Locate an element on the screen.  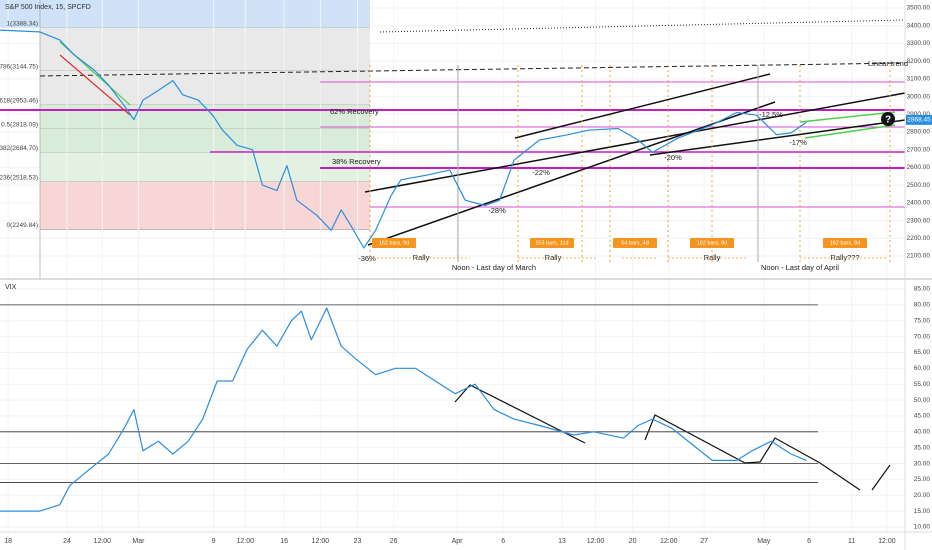
fib-label: 0.786(3144.75) is located at coordinates (19, 67).